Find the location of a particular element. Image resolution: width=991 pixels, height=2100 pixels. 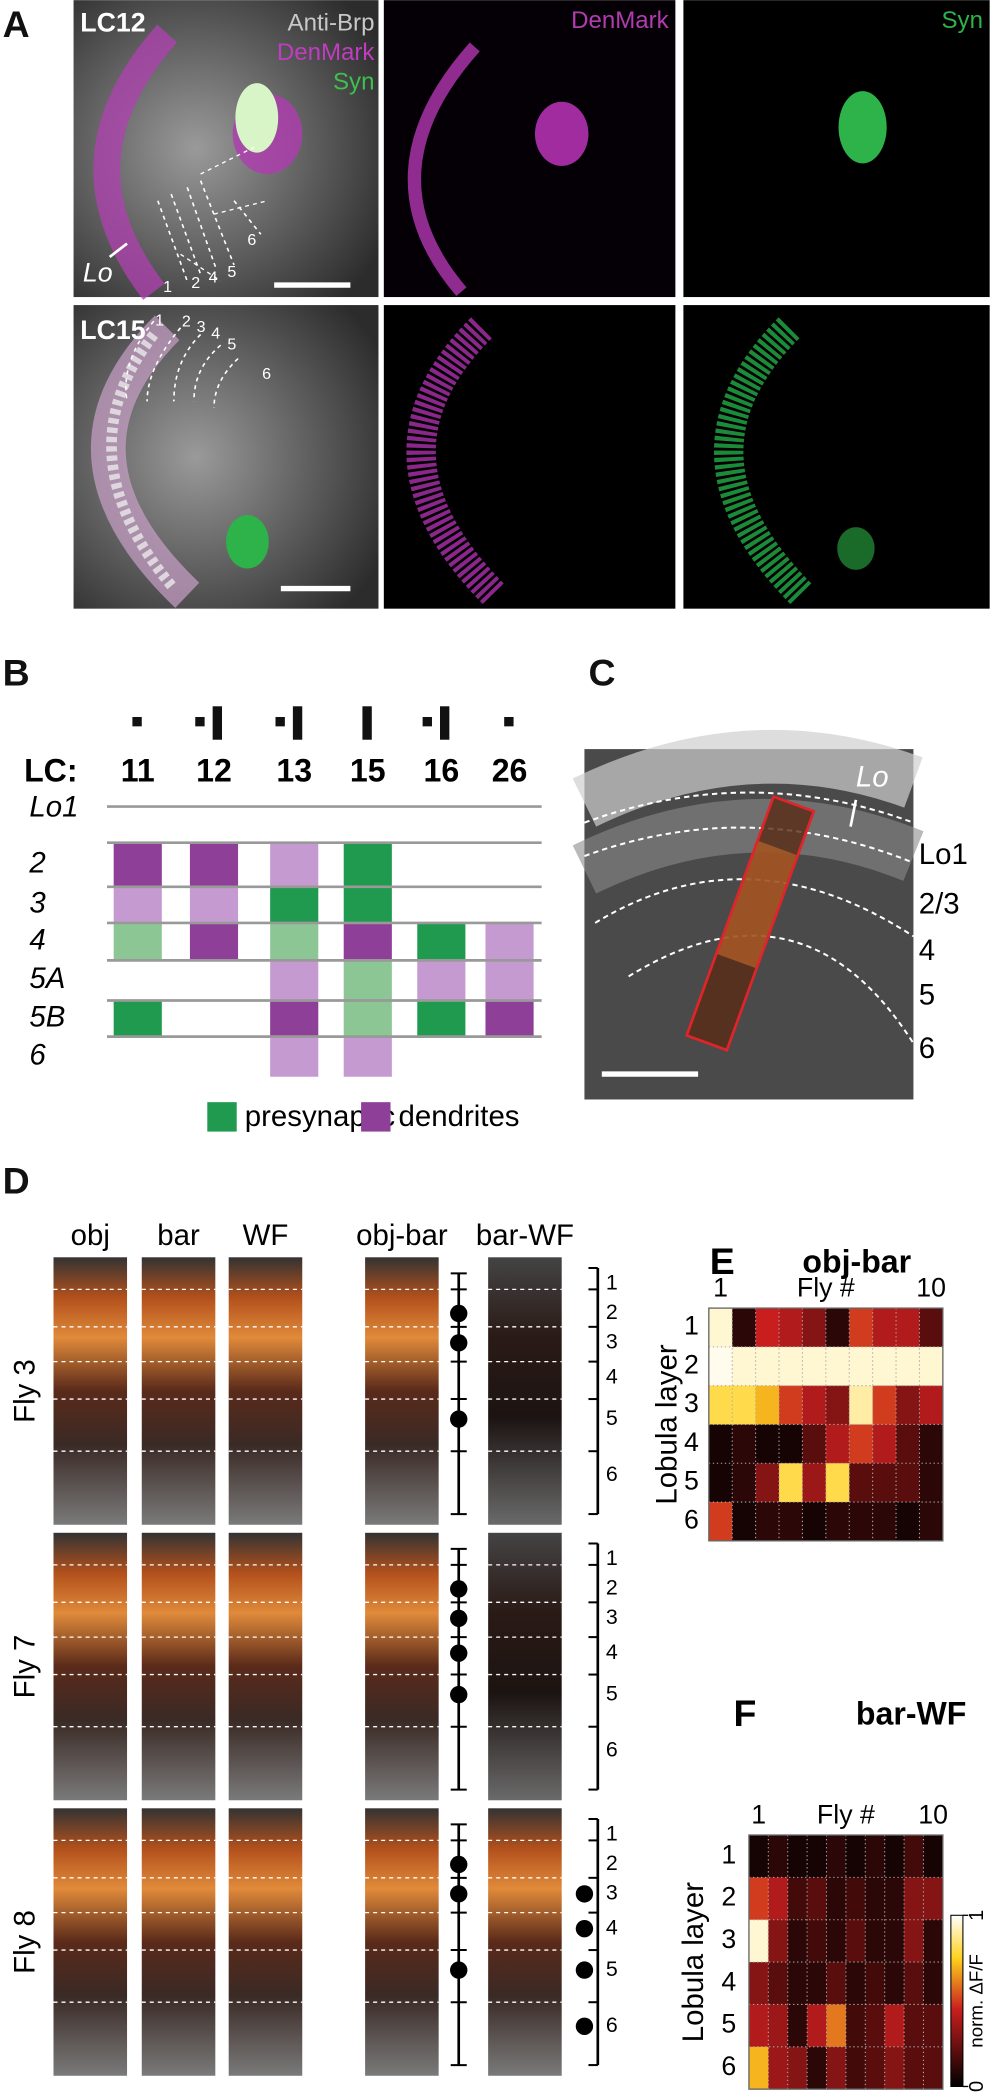

channel-label: Anti-Brp is located at coordinates (331, 23).